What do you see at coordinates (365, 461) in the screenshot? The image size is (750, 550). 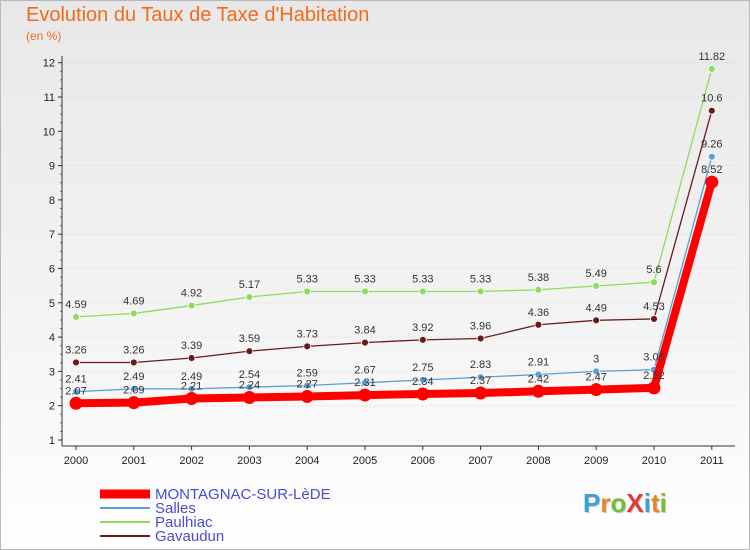 I see `x-tick-label: 2005` at bounding box center [365, 461].